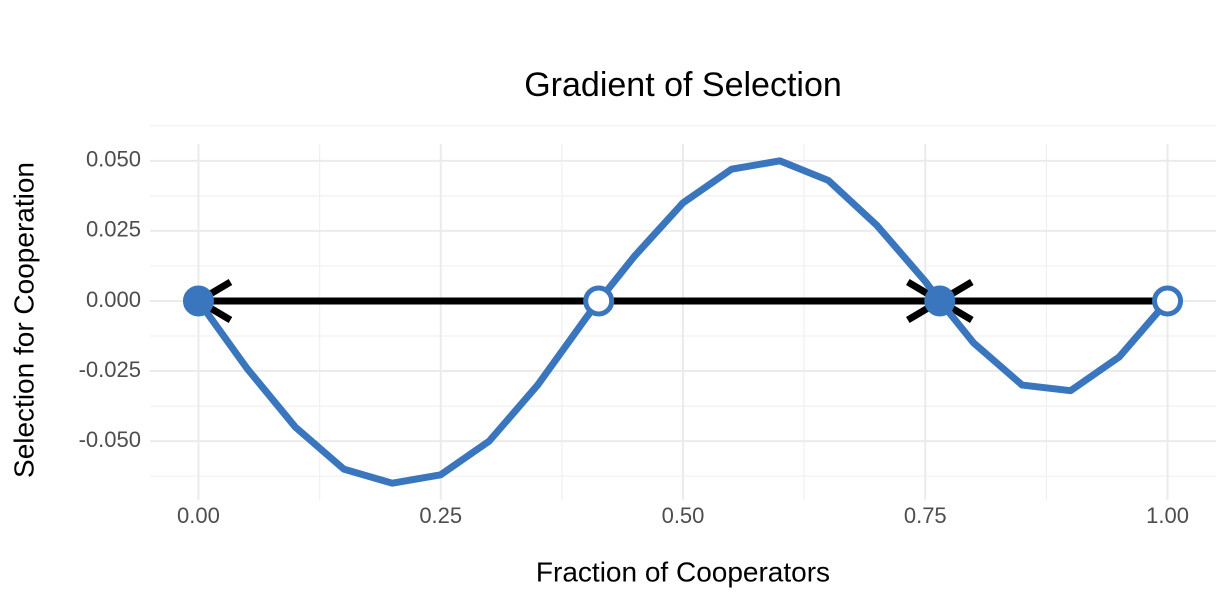 Image resolution: width=1228 pixels, height=600 pixels. Describe the element at coordinates (110, 439) in the screenshot. I see `y-tick-label: -0.050` at that location.